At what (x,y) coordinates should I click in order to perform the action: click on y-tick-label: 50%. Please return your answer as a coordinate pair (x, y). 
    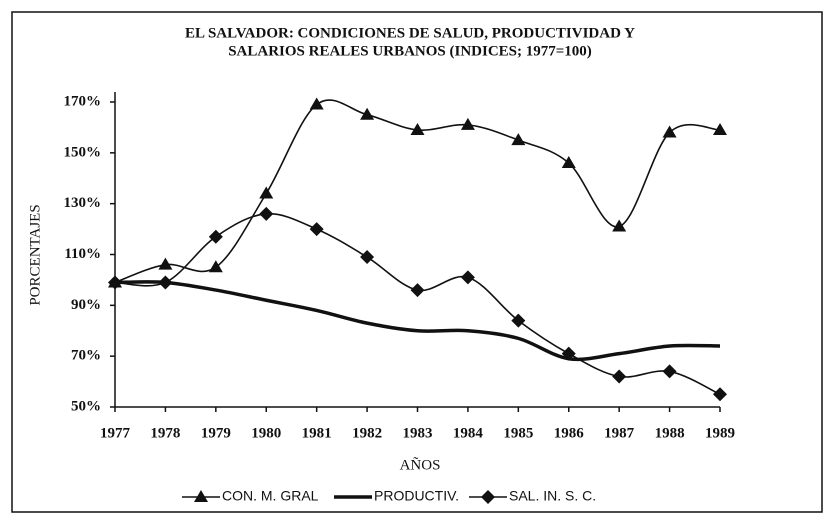
    Looking at the image, I should click on (86, 406).